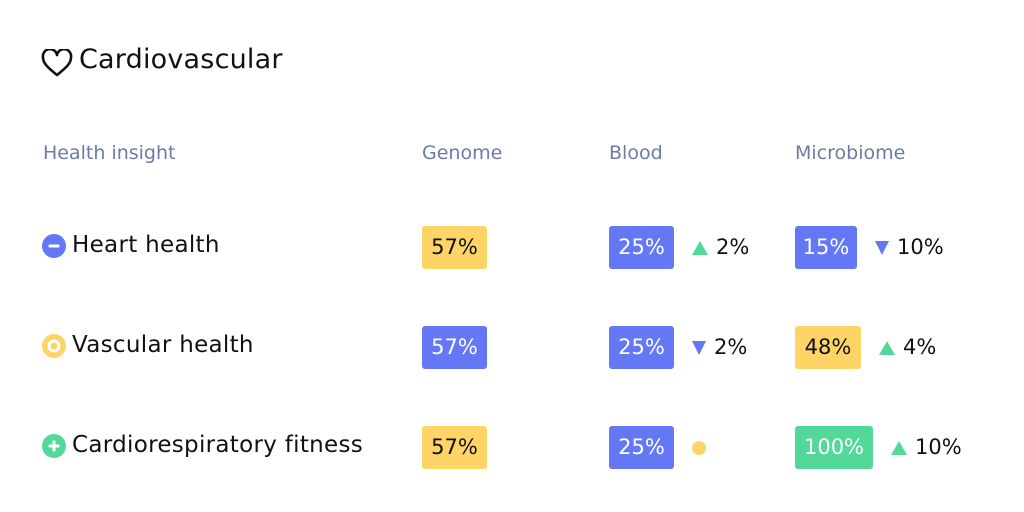 The height and width of the screenshot is (512, 1024). I want to click on microbiome-badge: 100%, so click(834, 447).